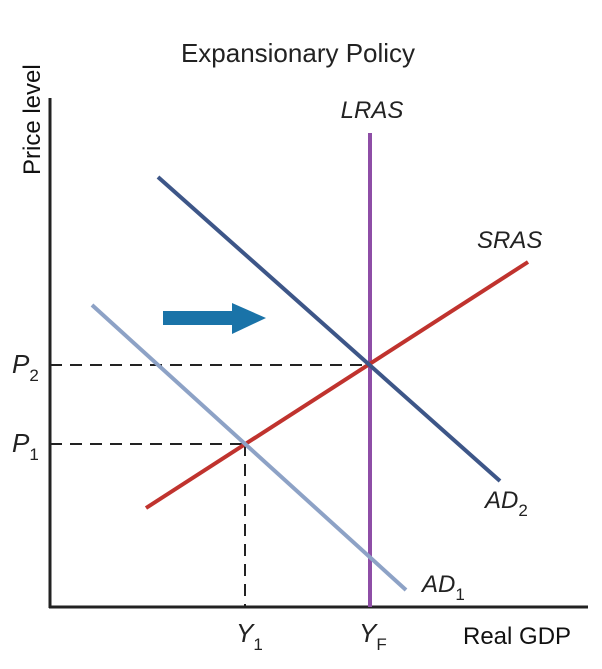  Describe the element at coordinates (505, 503) in the screenshot. I see `ad2-label: AD2` at that location.